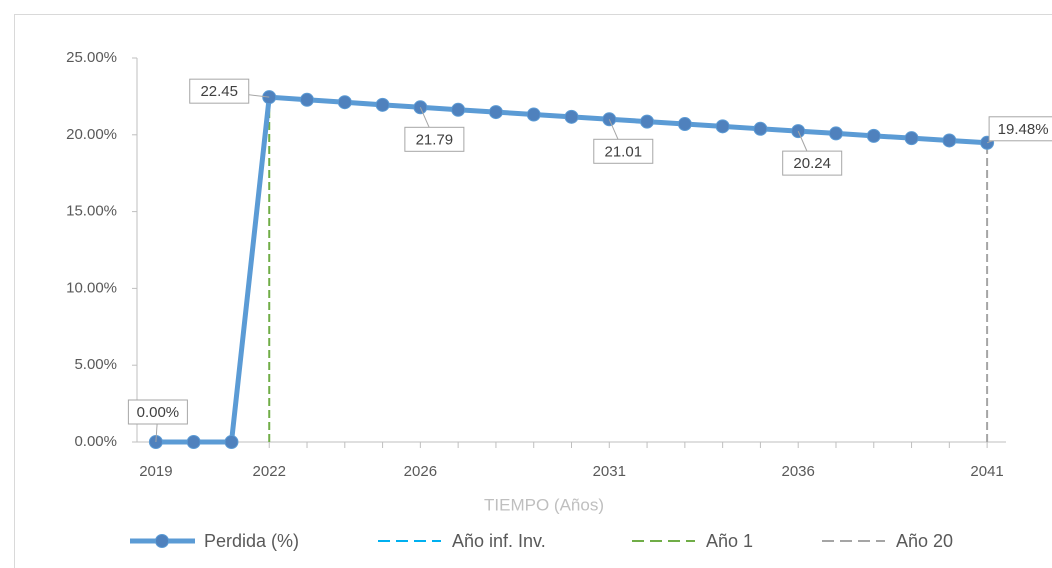 The image size is (1052, 568). I want to click on x-tick-label: 2026, so click(420, 471).